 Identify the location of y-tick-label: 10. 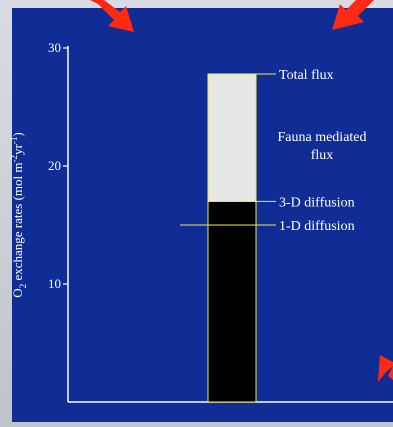
(54, 283).